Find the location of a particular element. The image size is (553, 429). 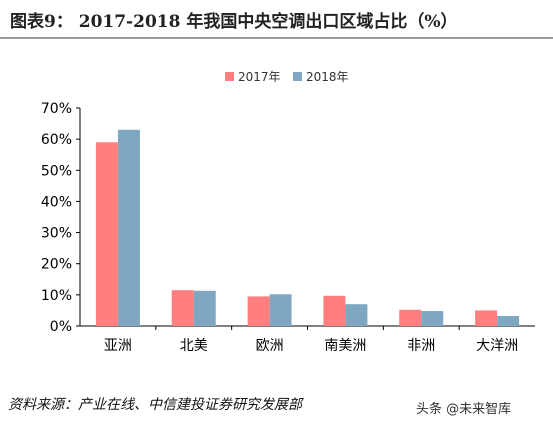

x-tick-label: 大洋洲 is located at coordinates (497, 346).